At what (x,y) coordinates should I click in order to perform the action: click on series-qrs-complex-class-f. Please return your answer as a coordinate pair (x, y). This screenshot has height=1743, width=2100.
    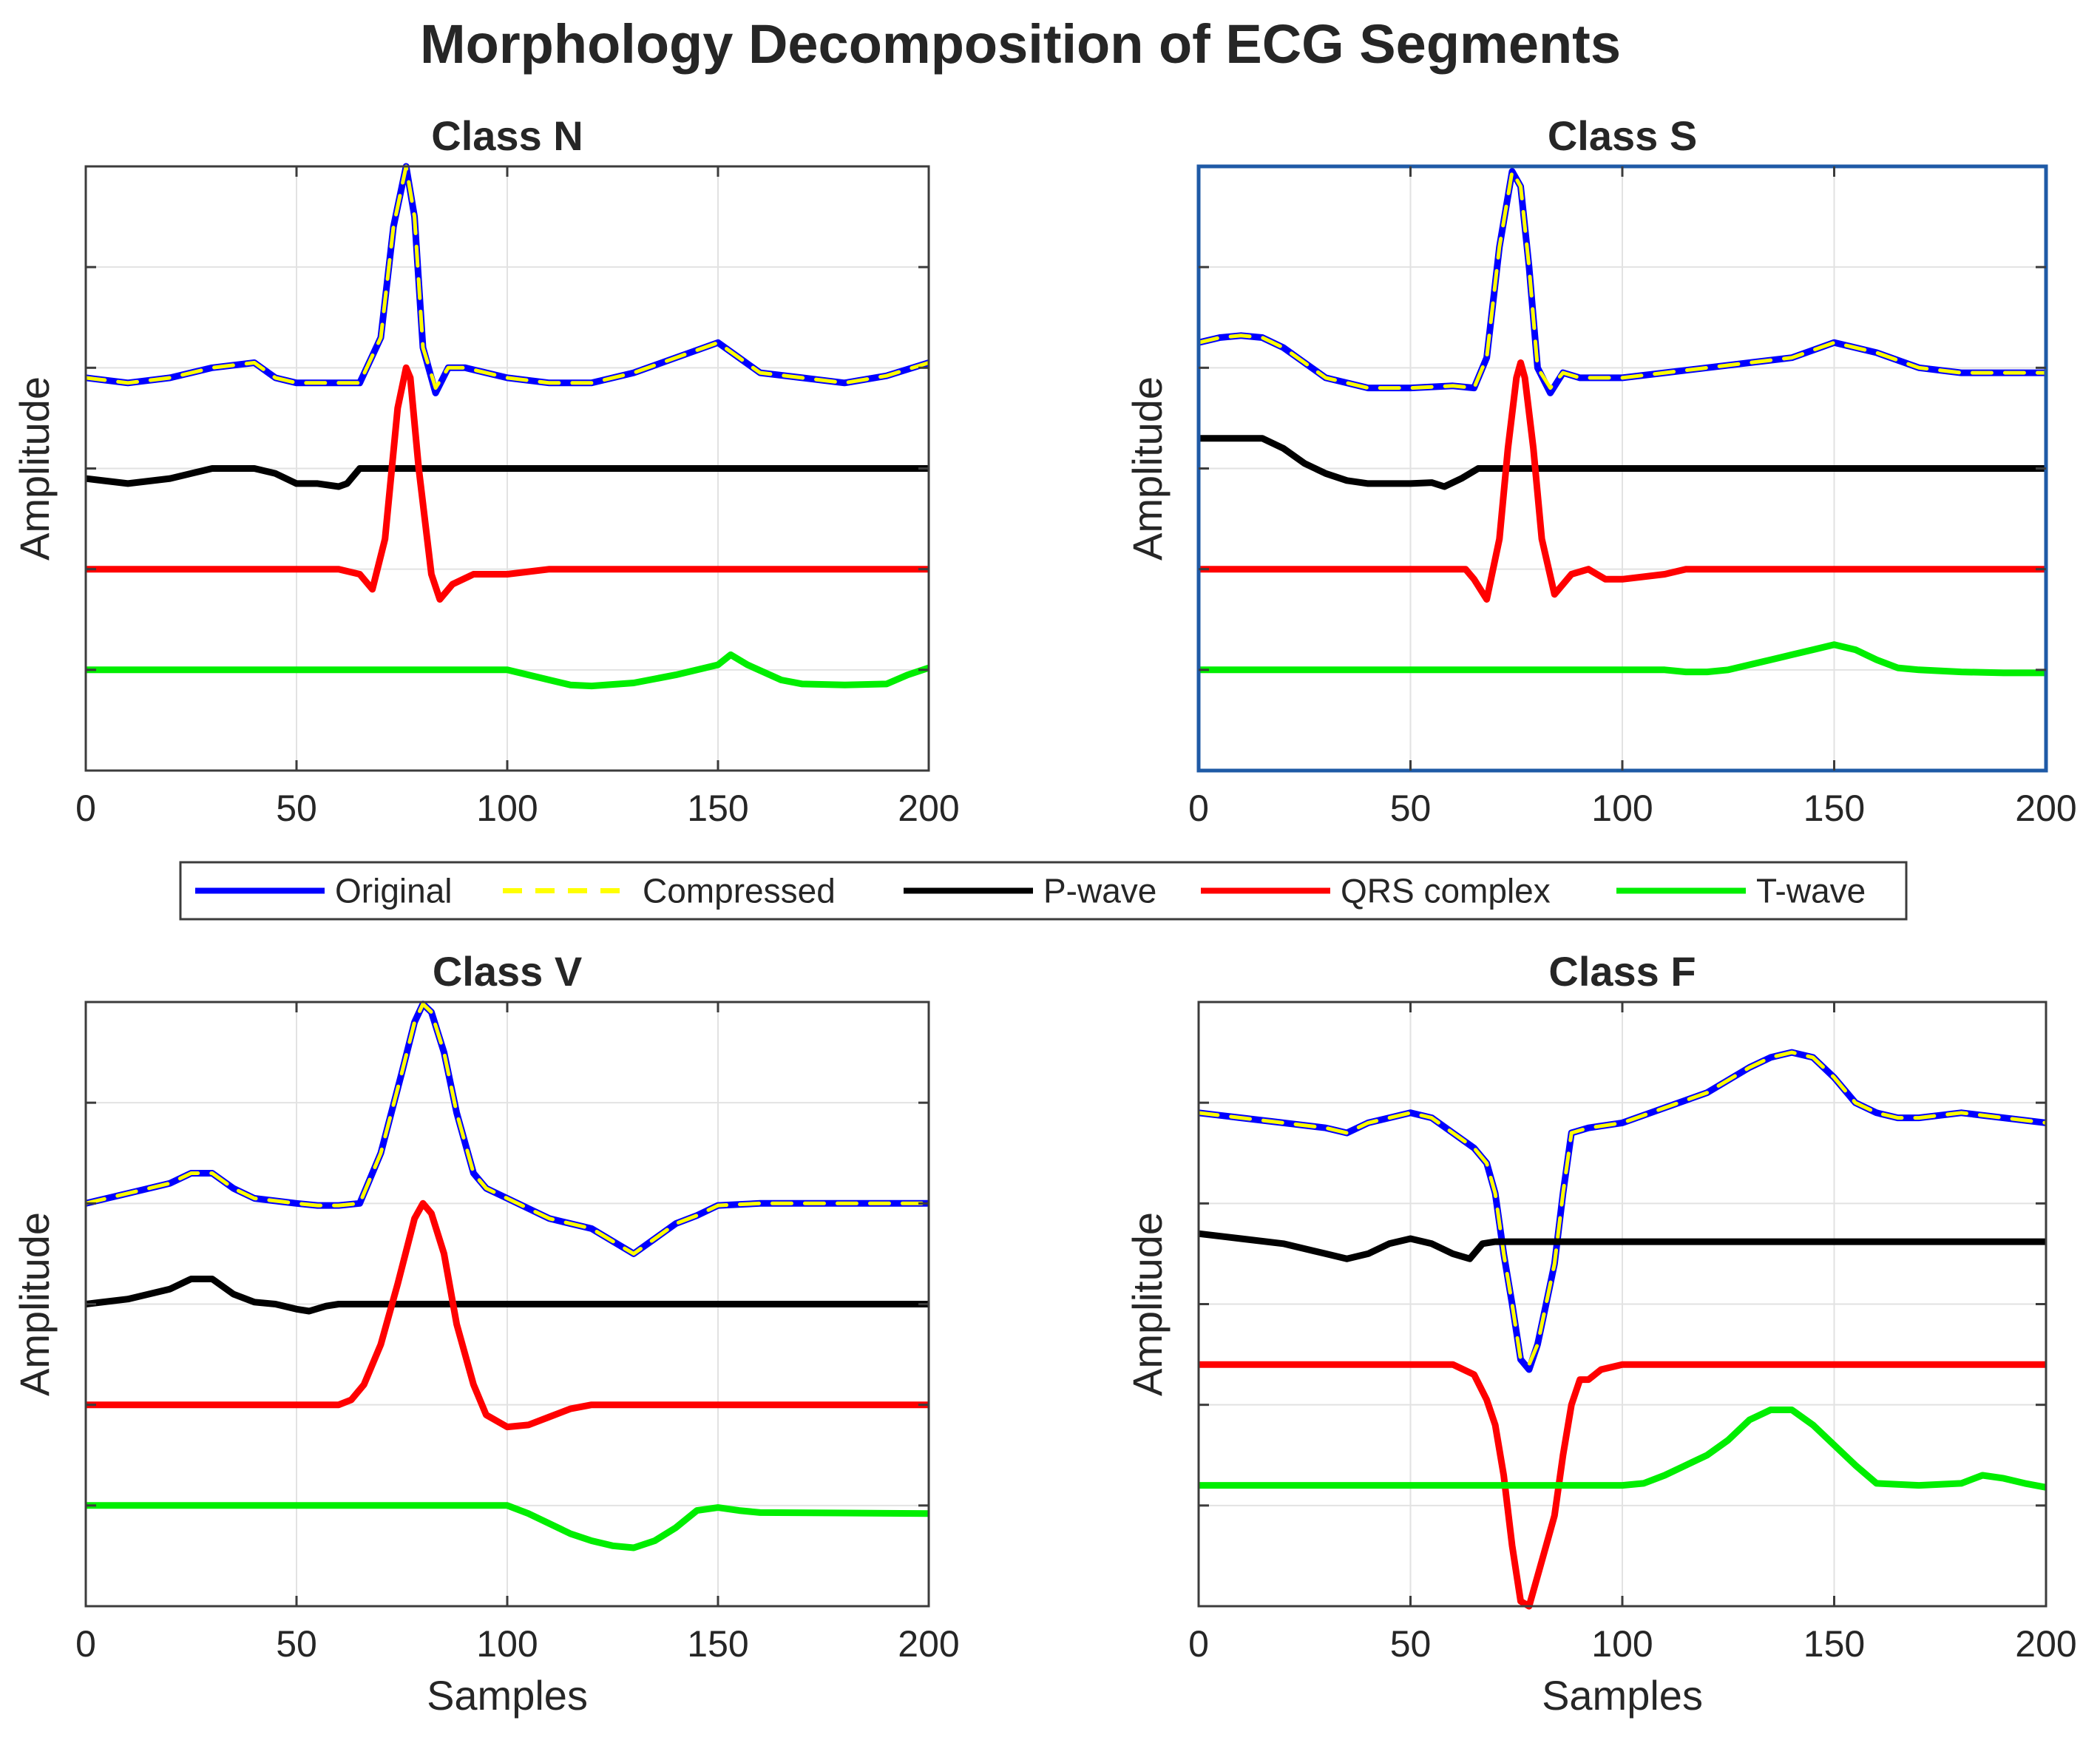
    Looking at the image, I should click on (1623, 1485).